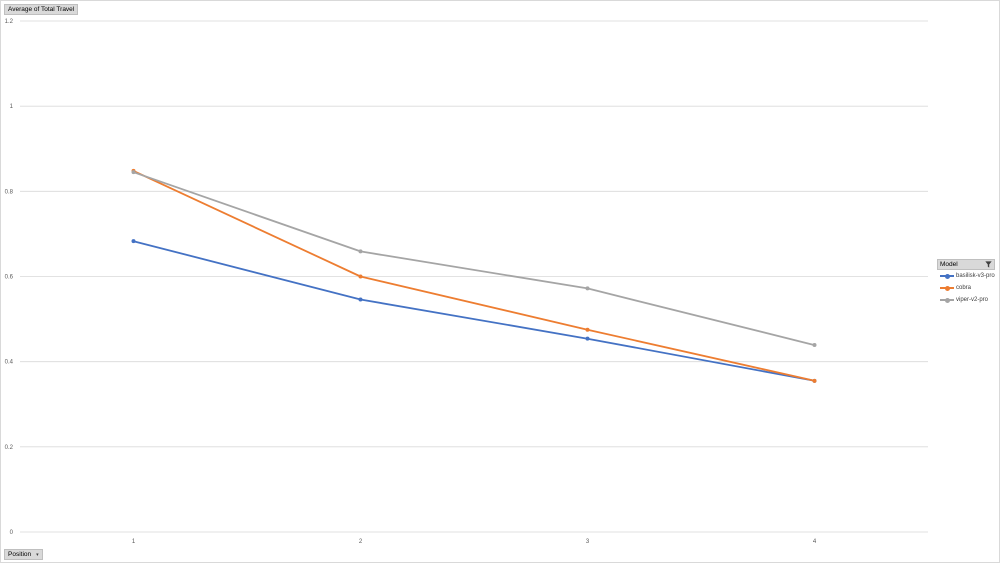  I want to click on legend-title: Model, so click(949, 264).